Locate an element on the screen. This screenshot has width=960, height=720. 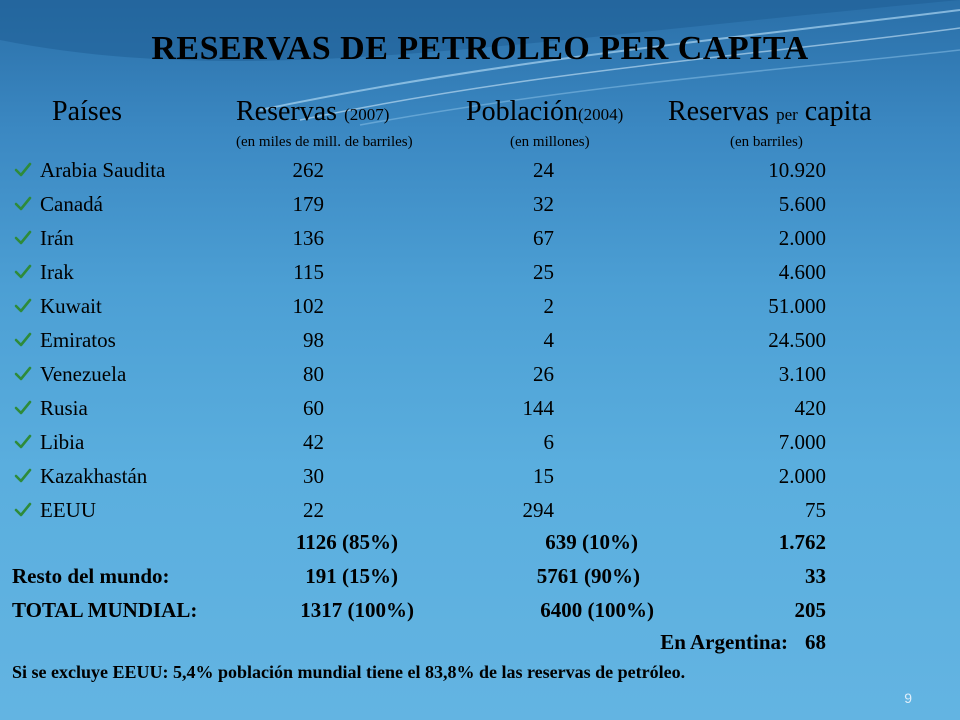
subtotal-per-capita: 1.762 is located at coordinates (802, 542).